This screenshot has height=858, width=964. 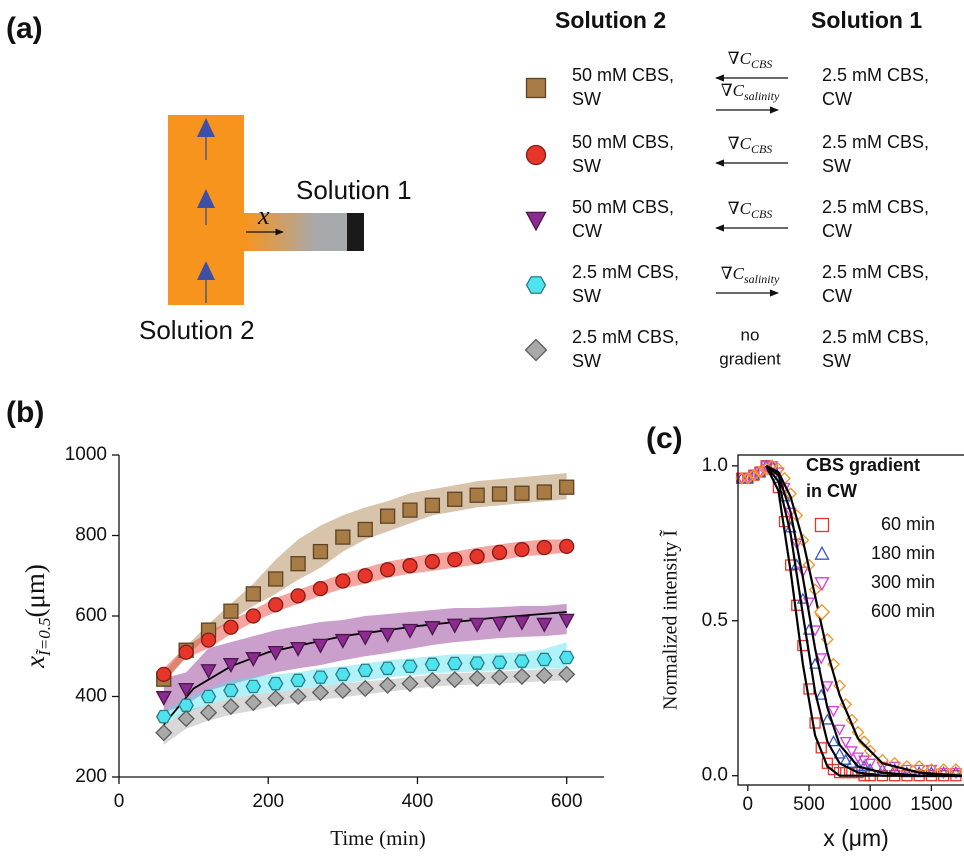 What do you see at coordinates (587, 231) in the screenshot?
I see `solution2-text: CW` at bounding box center [587, 231].